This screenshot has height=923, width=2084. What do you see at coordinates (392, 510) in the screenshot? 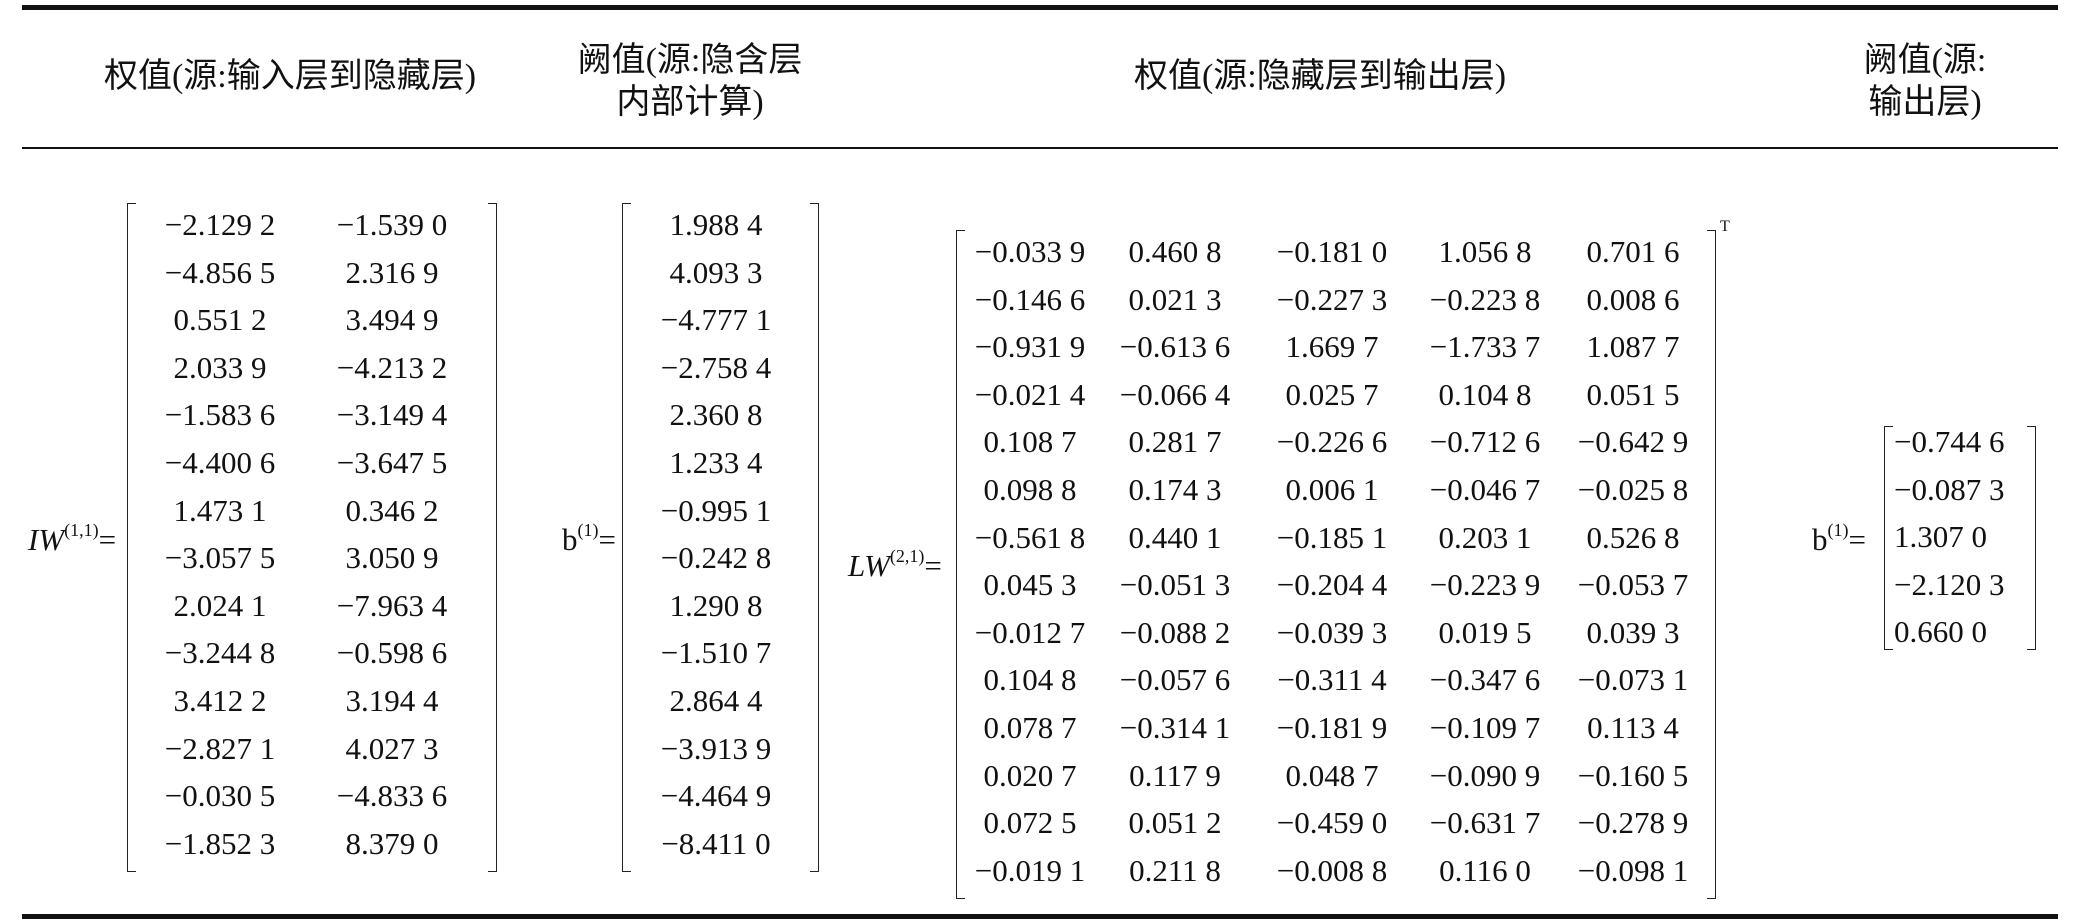
I see `iw-cell: 0.346 2` at bounding box center [392, 510].